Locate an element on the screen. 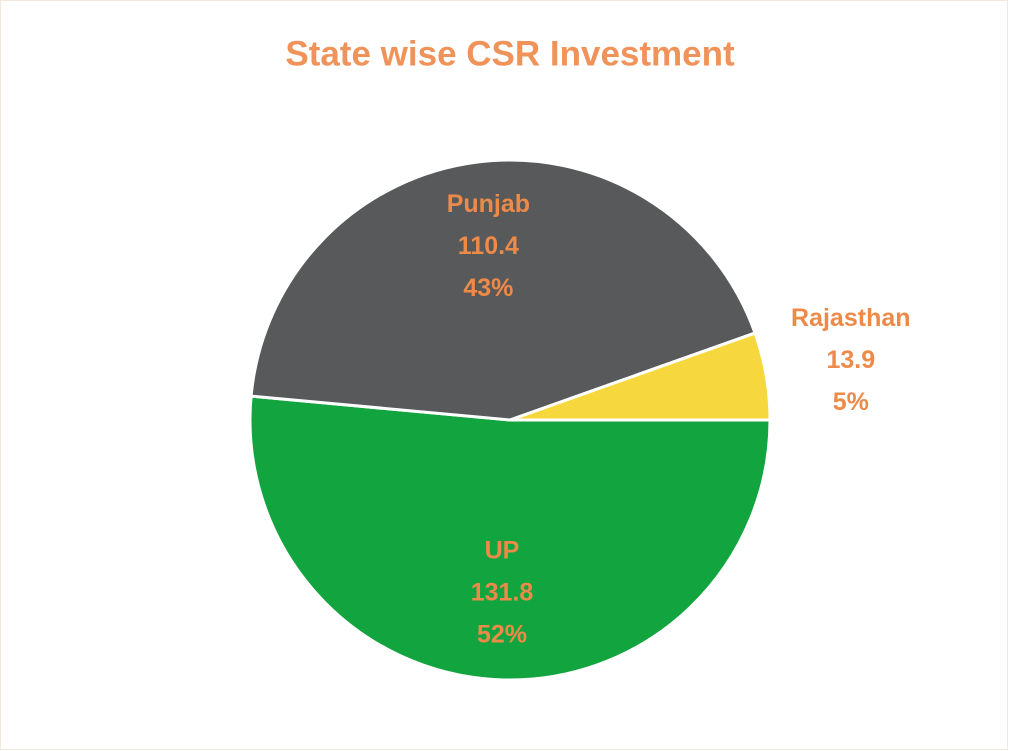 The image size is (1009, 751). percent-label: 43% is located at coordinates (488, 288).